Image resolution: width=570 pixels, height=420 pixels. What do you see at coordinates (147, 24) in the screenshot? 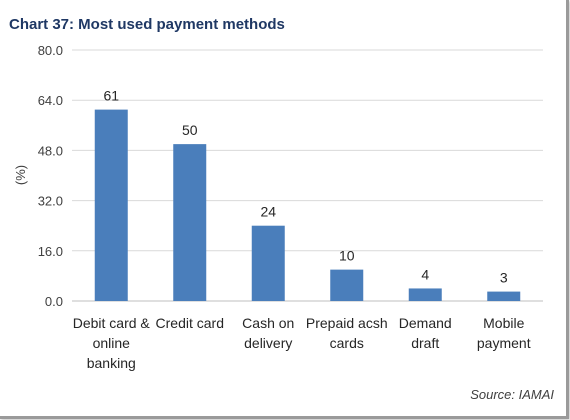
I see `chart-title: Chart 37: Most used payment methods` at bounding box center [147, 24].